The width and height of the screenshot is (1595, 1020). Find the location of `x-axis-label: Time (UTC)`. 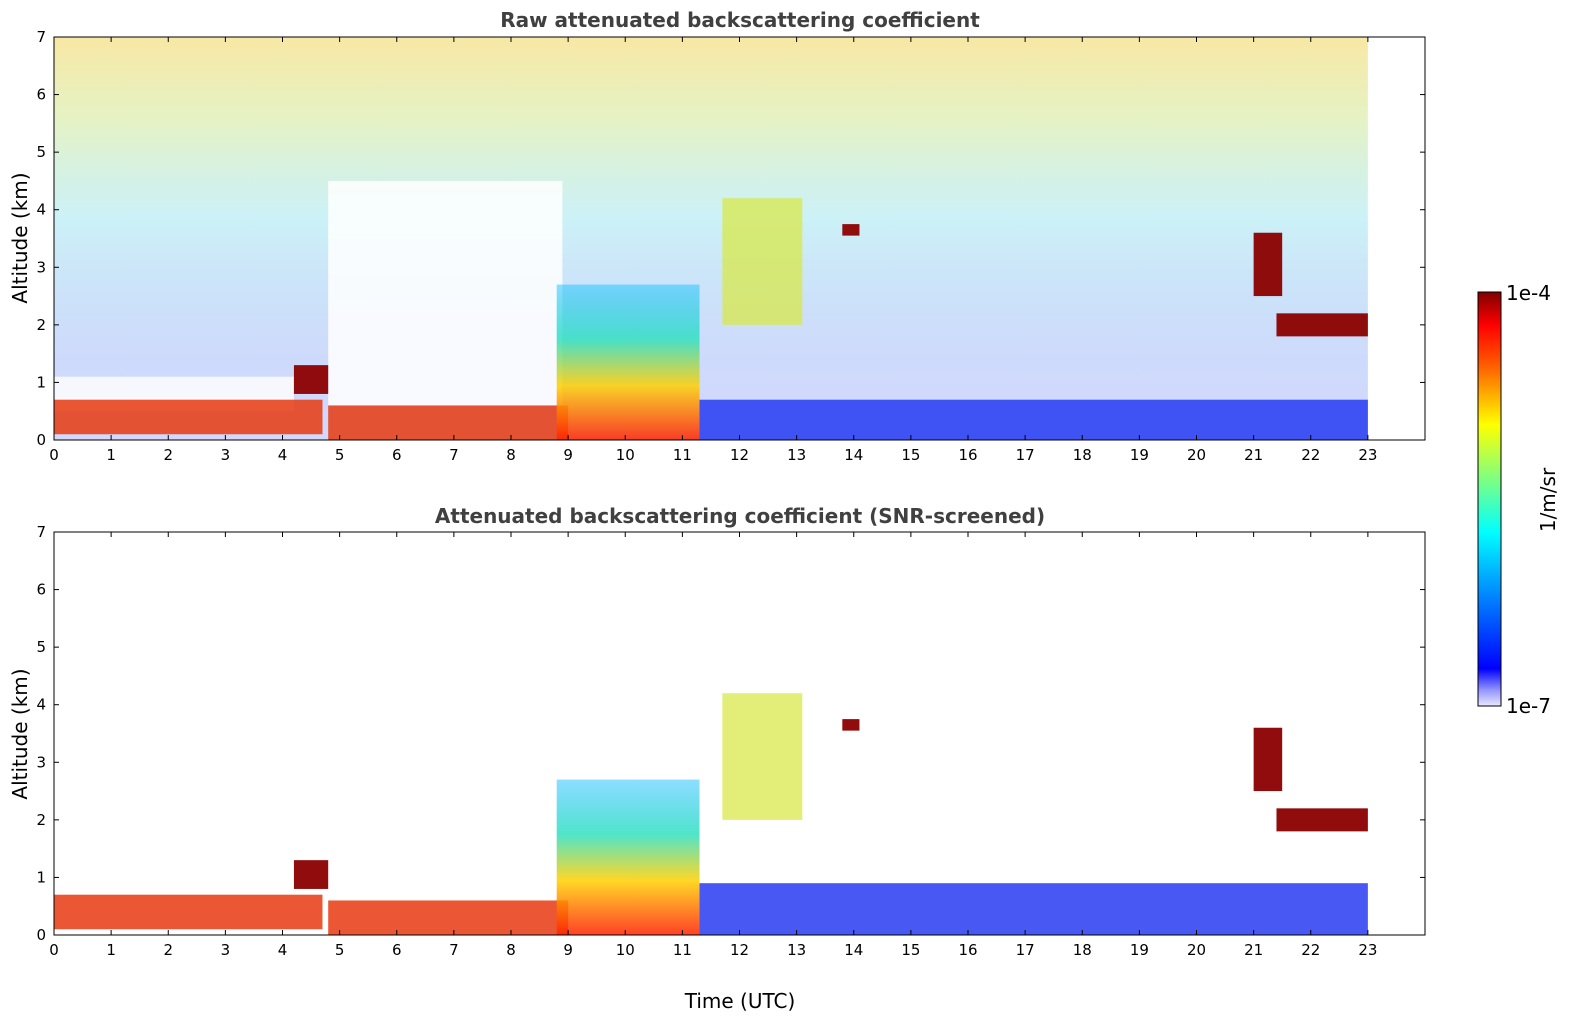

x-axis-label: Time (UTC) is located at coordinates (740, 1001).